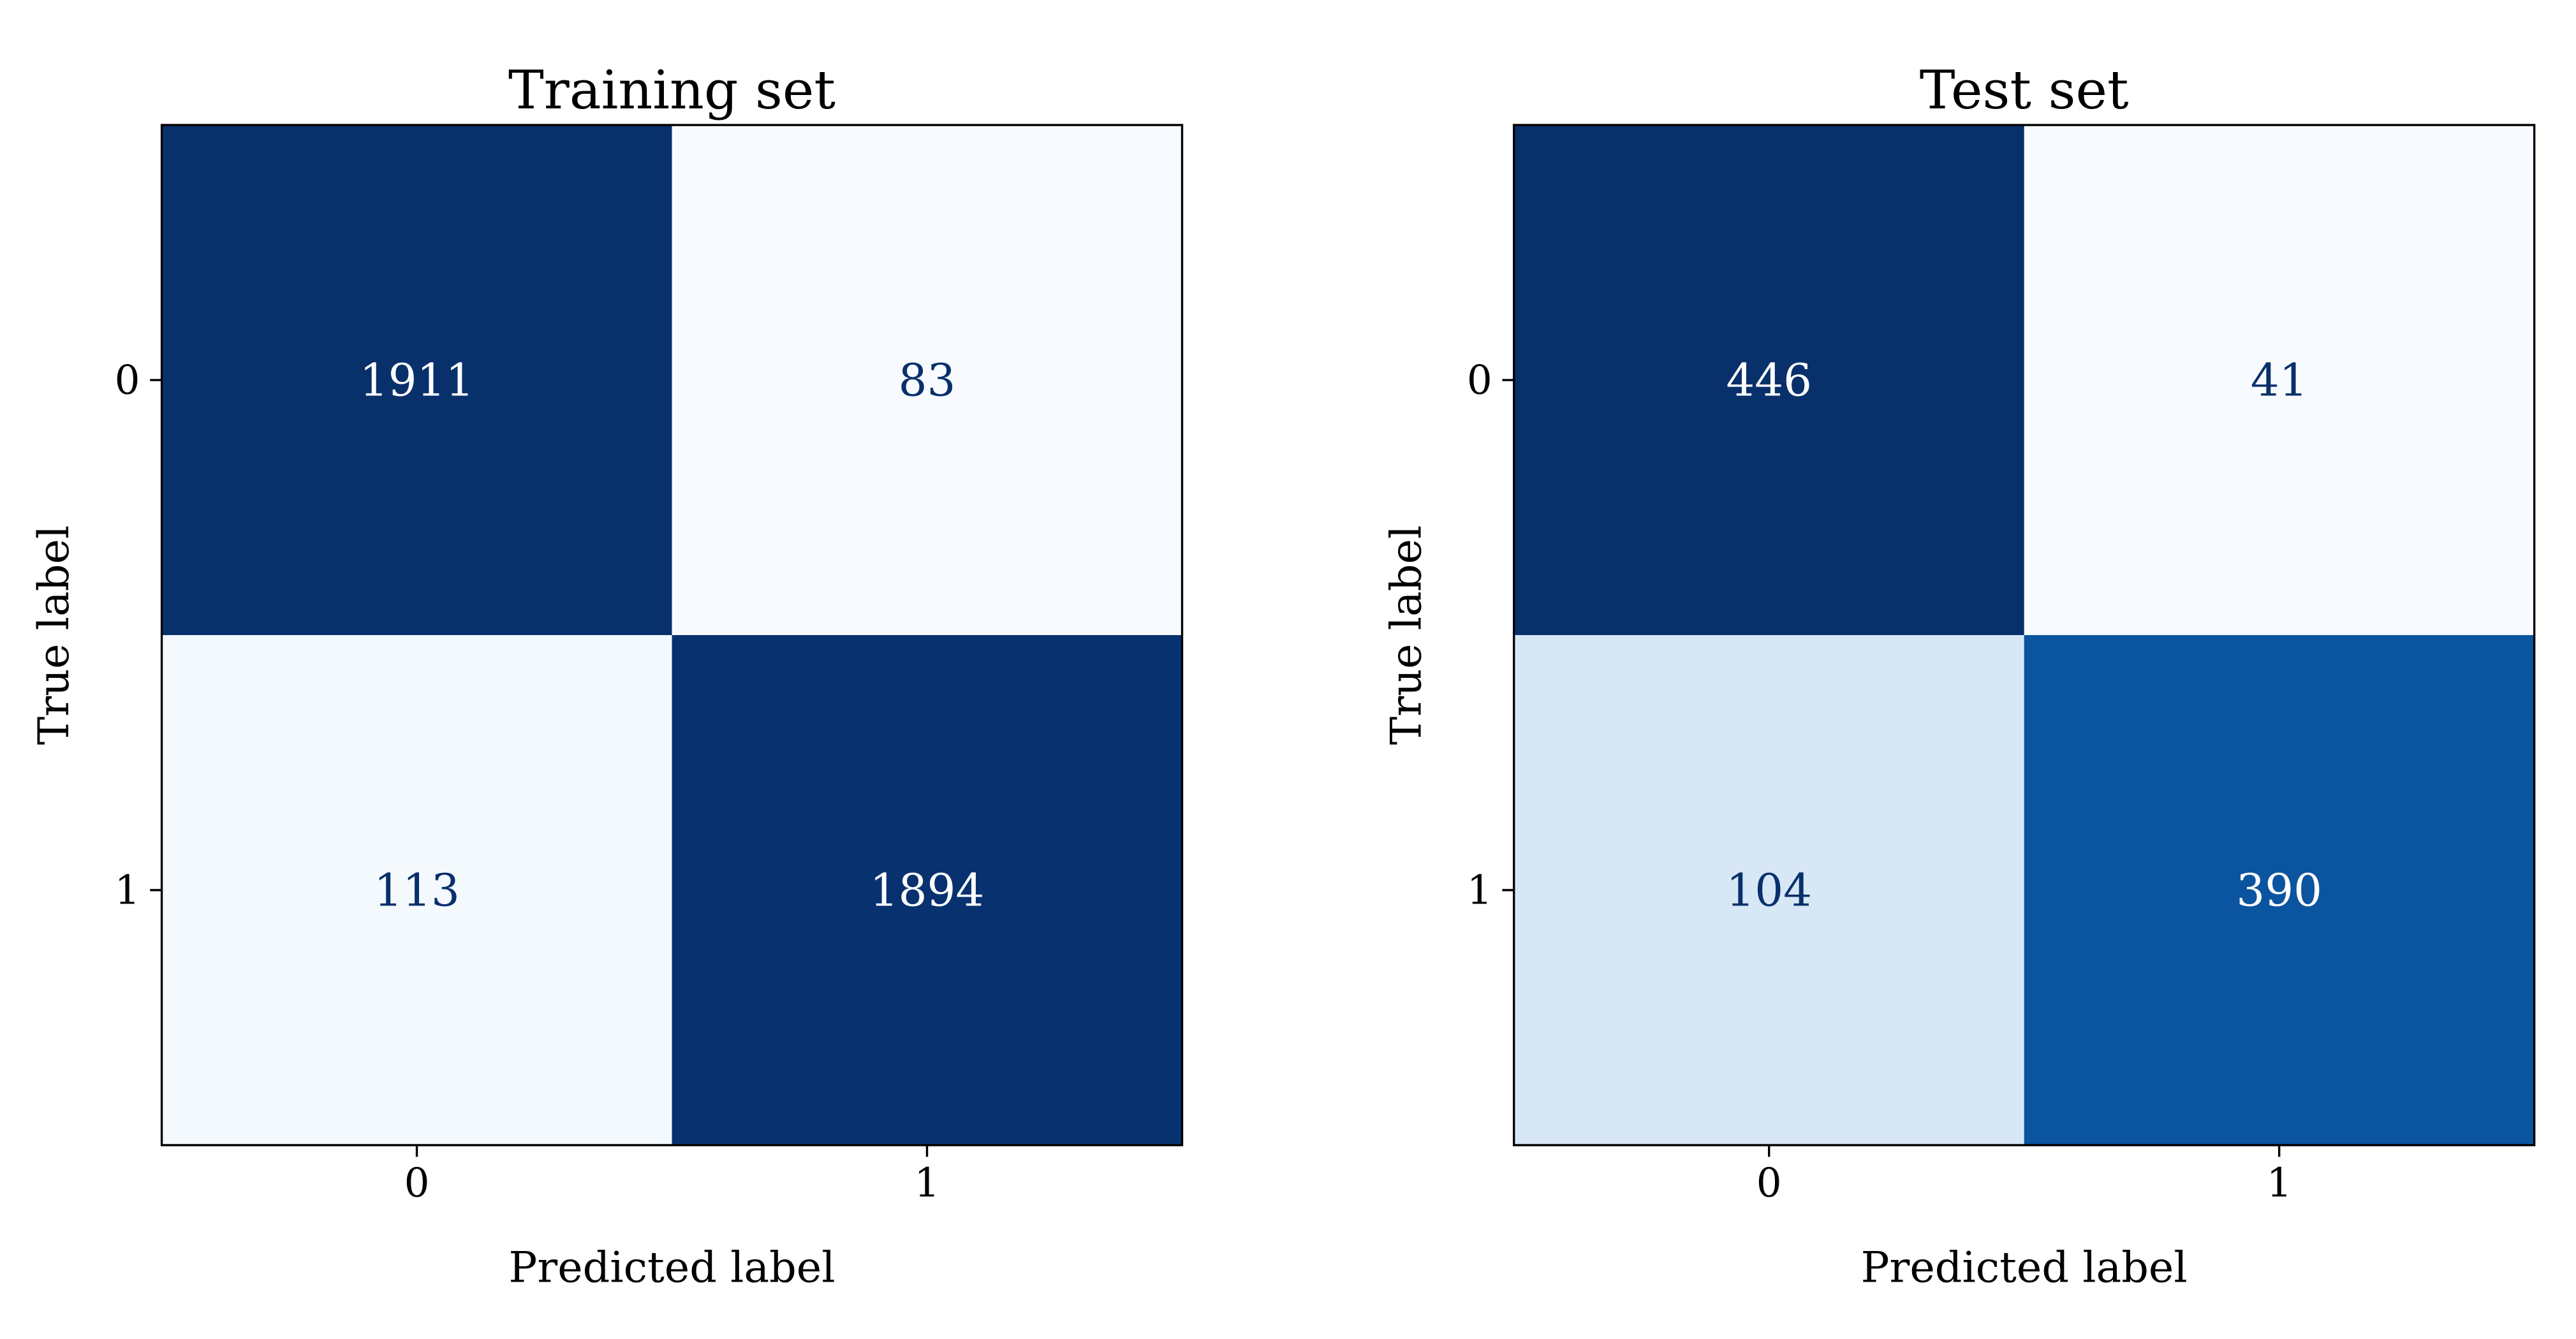  I want to click on test-set-cell-value-0-1: 41, so click(2279, 380).